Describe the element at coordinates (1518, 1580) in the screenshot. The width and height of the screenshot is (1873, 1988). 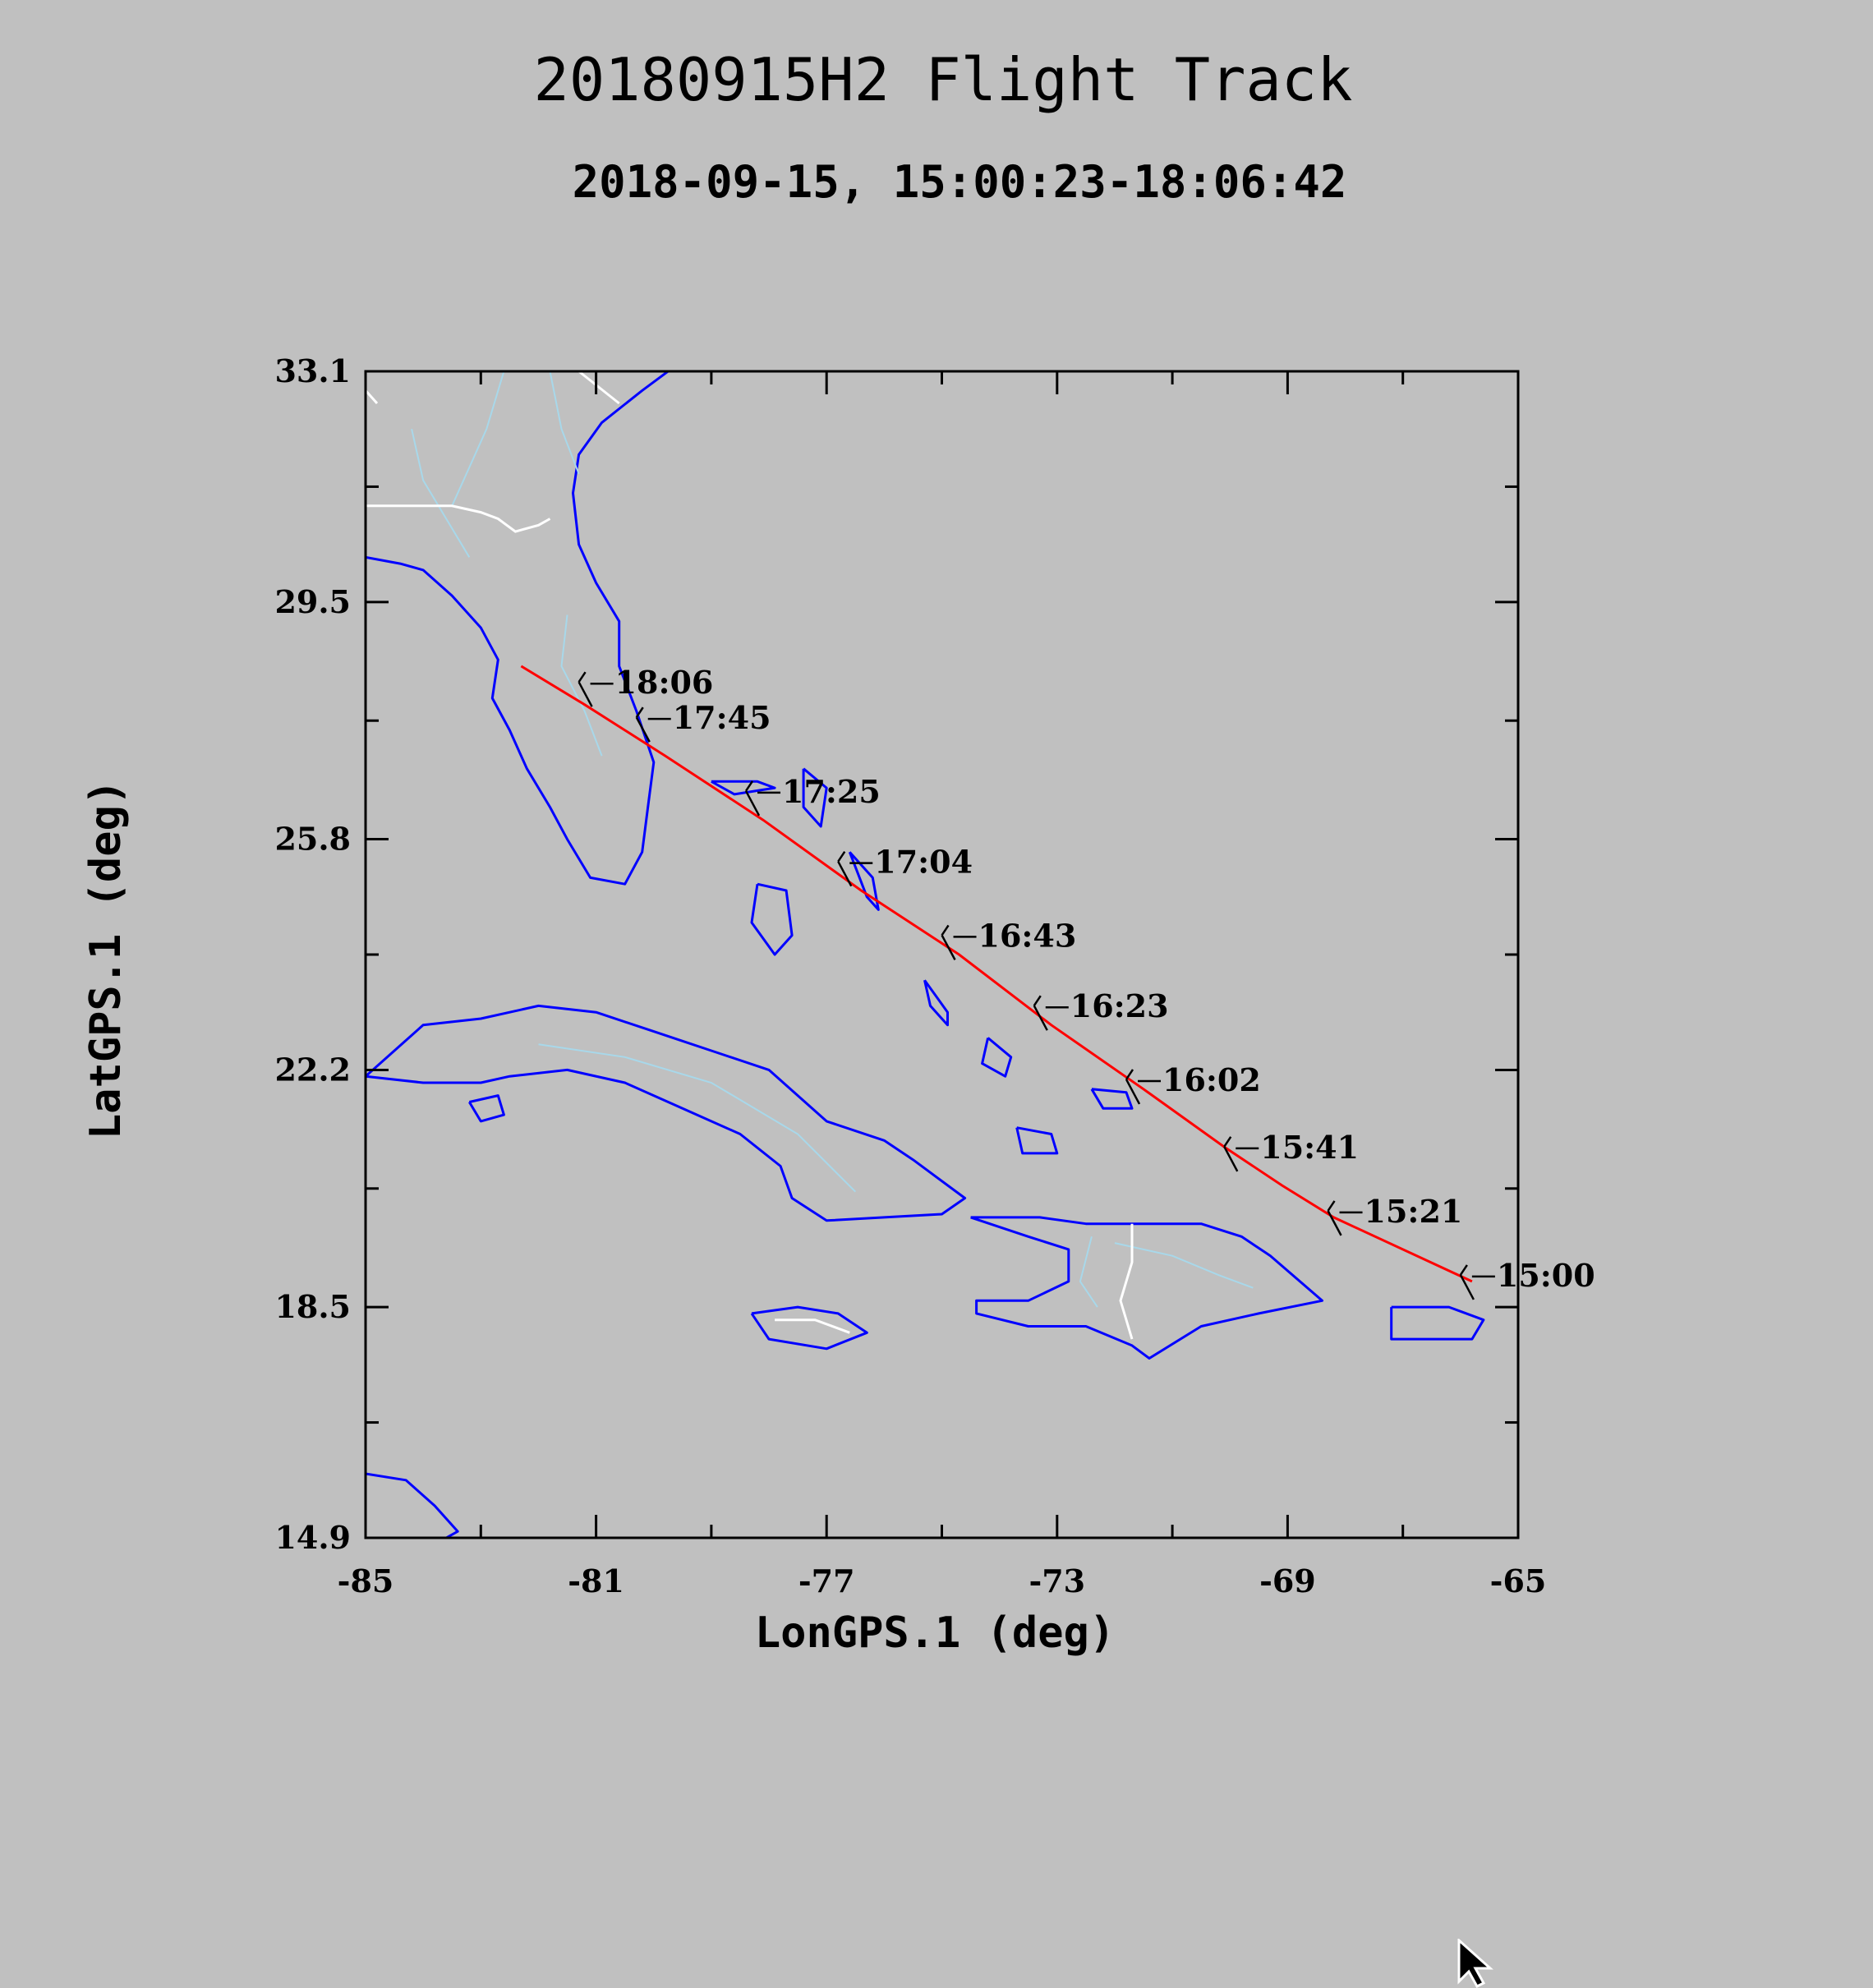
I see `x-tick-label: -65` at that location.